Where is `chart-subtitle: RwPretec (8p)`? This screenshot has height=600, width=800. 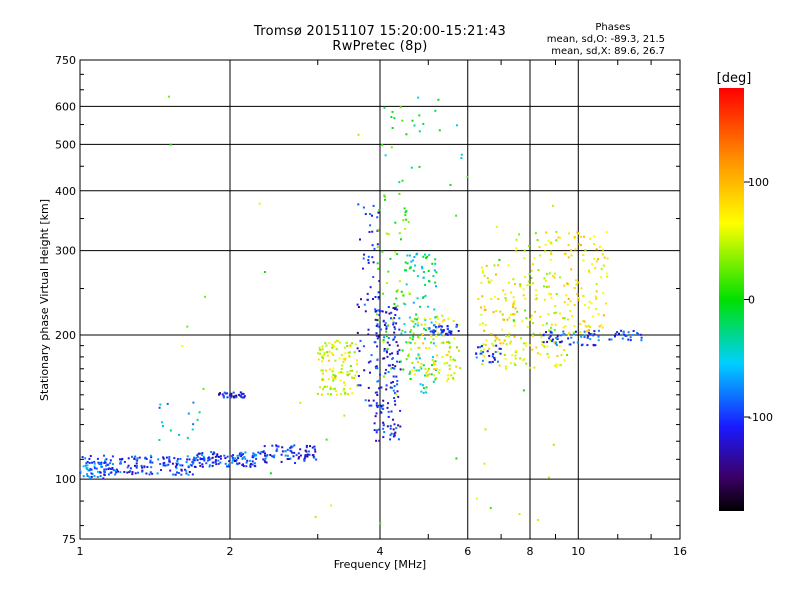
chart-subtitle: RwPretec (8p) is located at coordinates (380, 46).